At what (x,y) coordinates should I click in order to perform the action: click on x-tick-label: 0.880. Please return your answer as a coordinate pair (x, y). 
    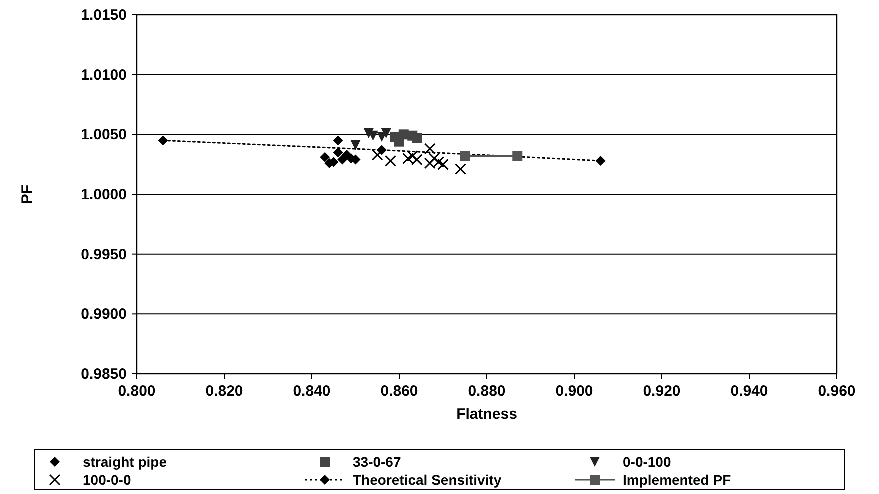
    Looking at the image, I should click on (487, 391).